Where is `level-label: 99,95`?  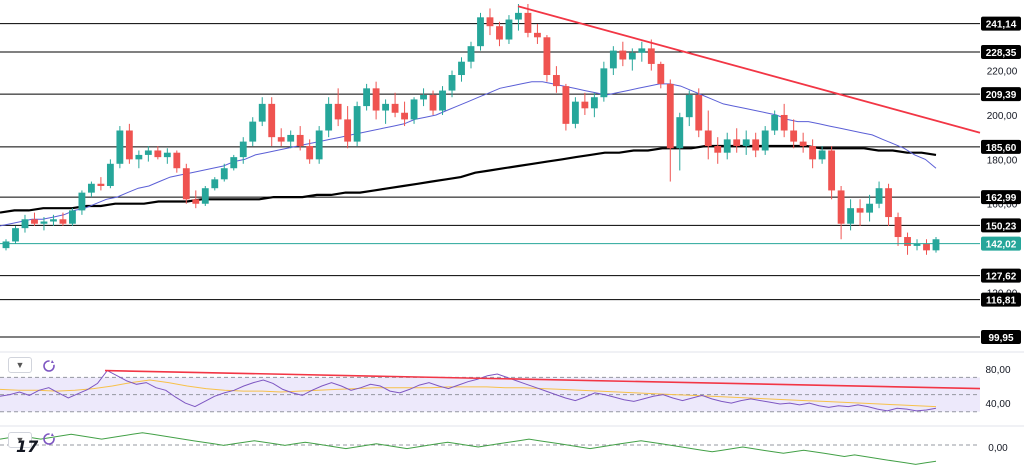 level-label: 99,95 is located at coordinates (1000, 338).